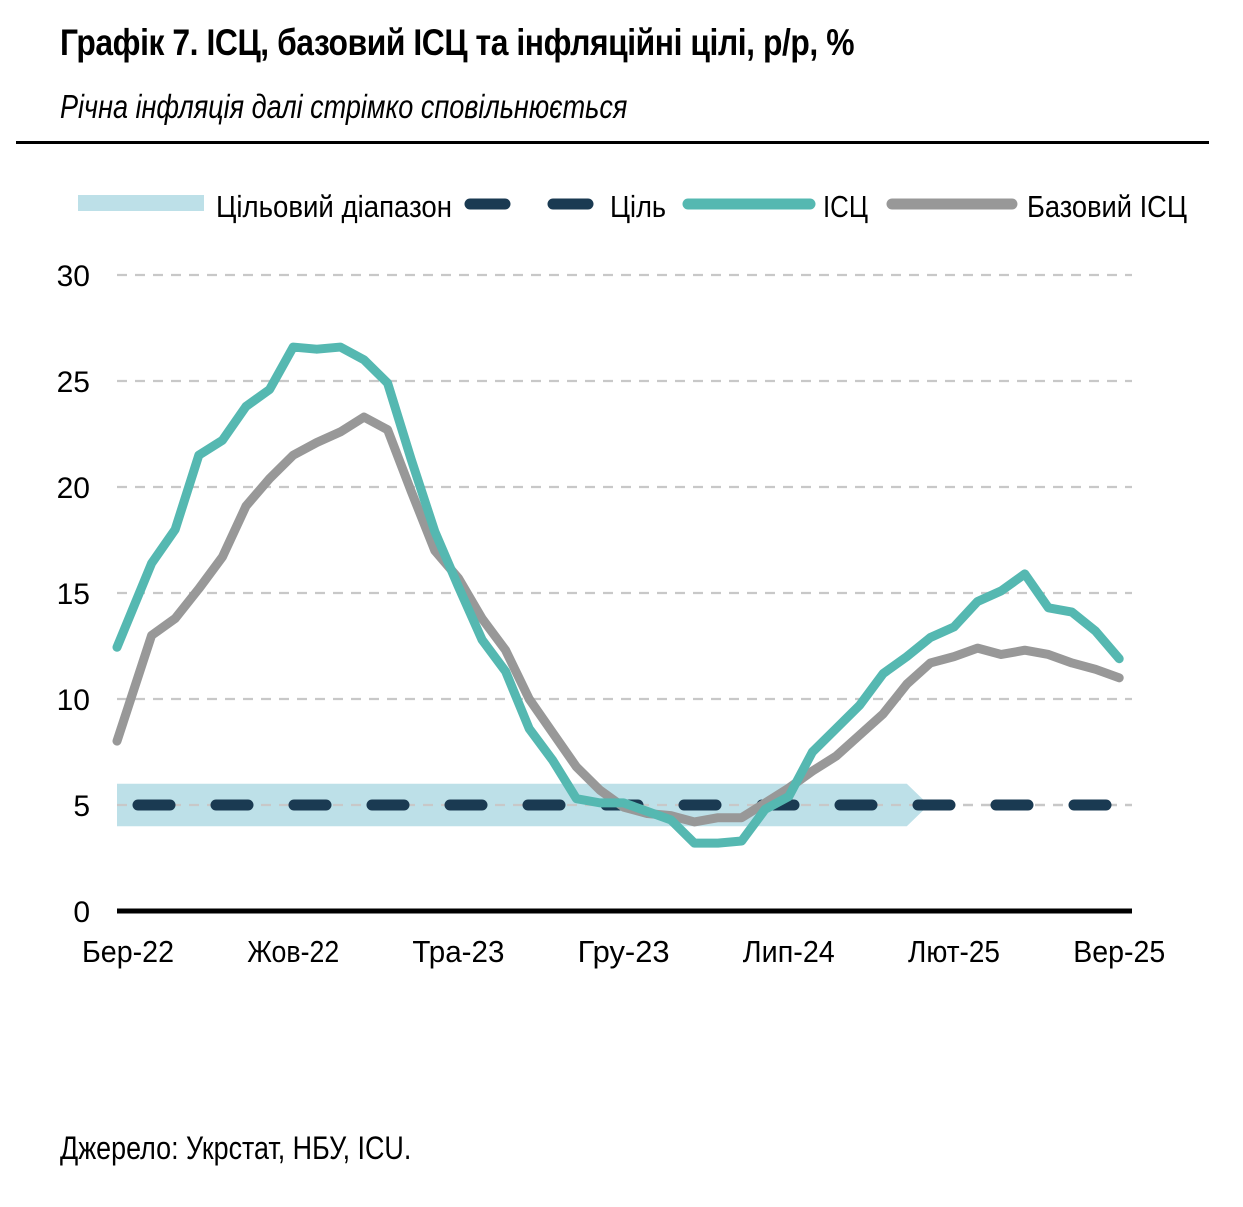  What do you see at coordinates (612, 142) in the screenshot?
I see `title-divider` at bounding box center [612, 142].